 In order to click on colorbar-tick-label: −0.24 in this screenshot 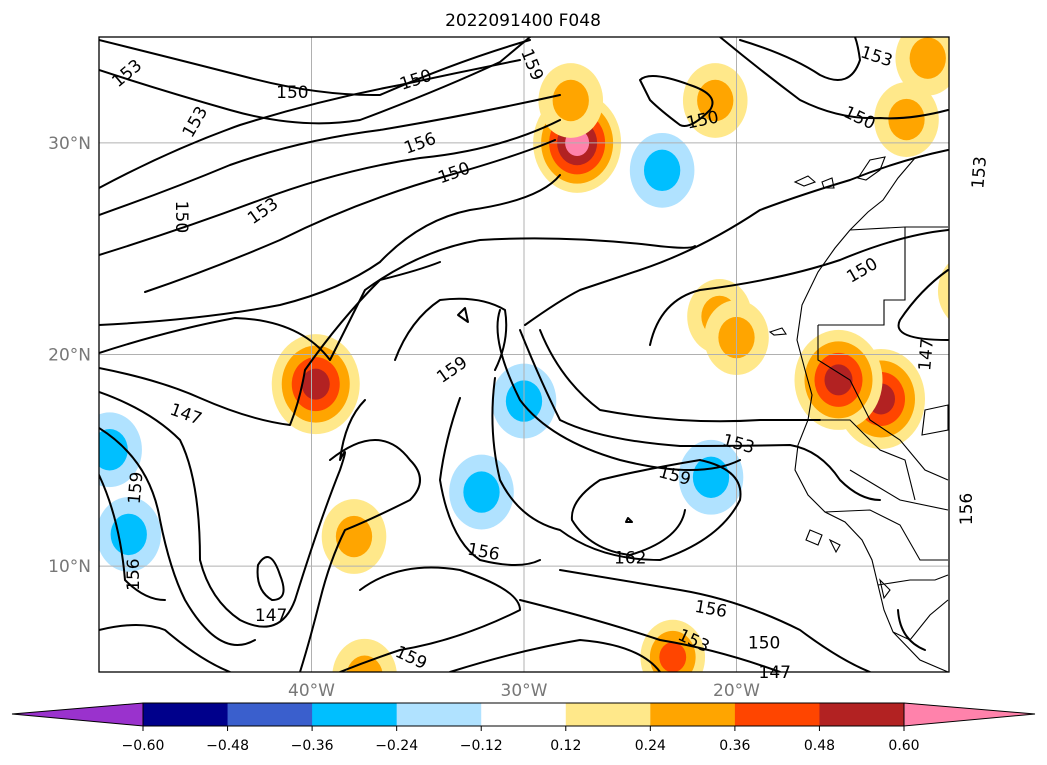, I will do `click(396, 746)`.